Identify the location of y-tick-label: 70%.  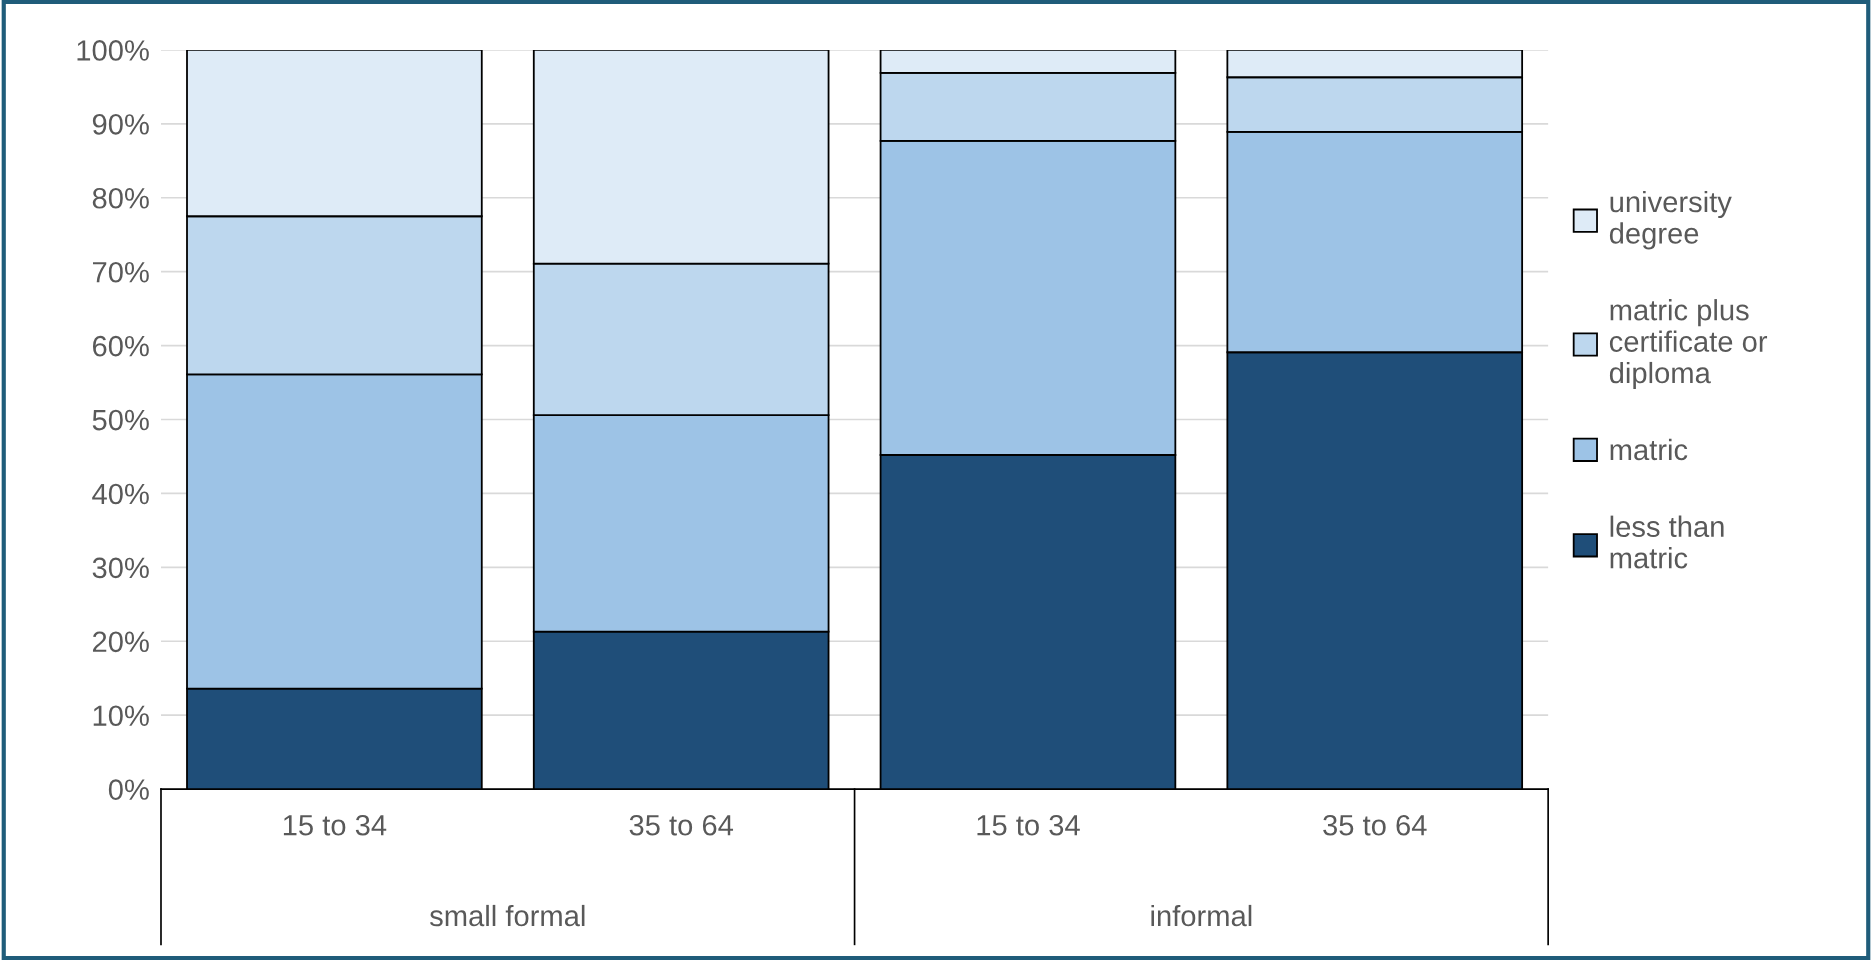
(121, 272).